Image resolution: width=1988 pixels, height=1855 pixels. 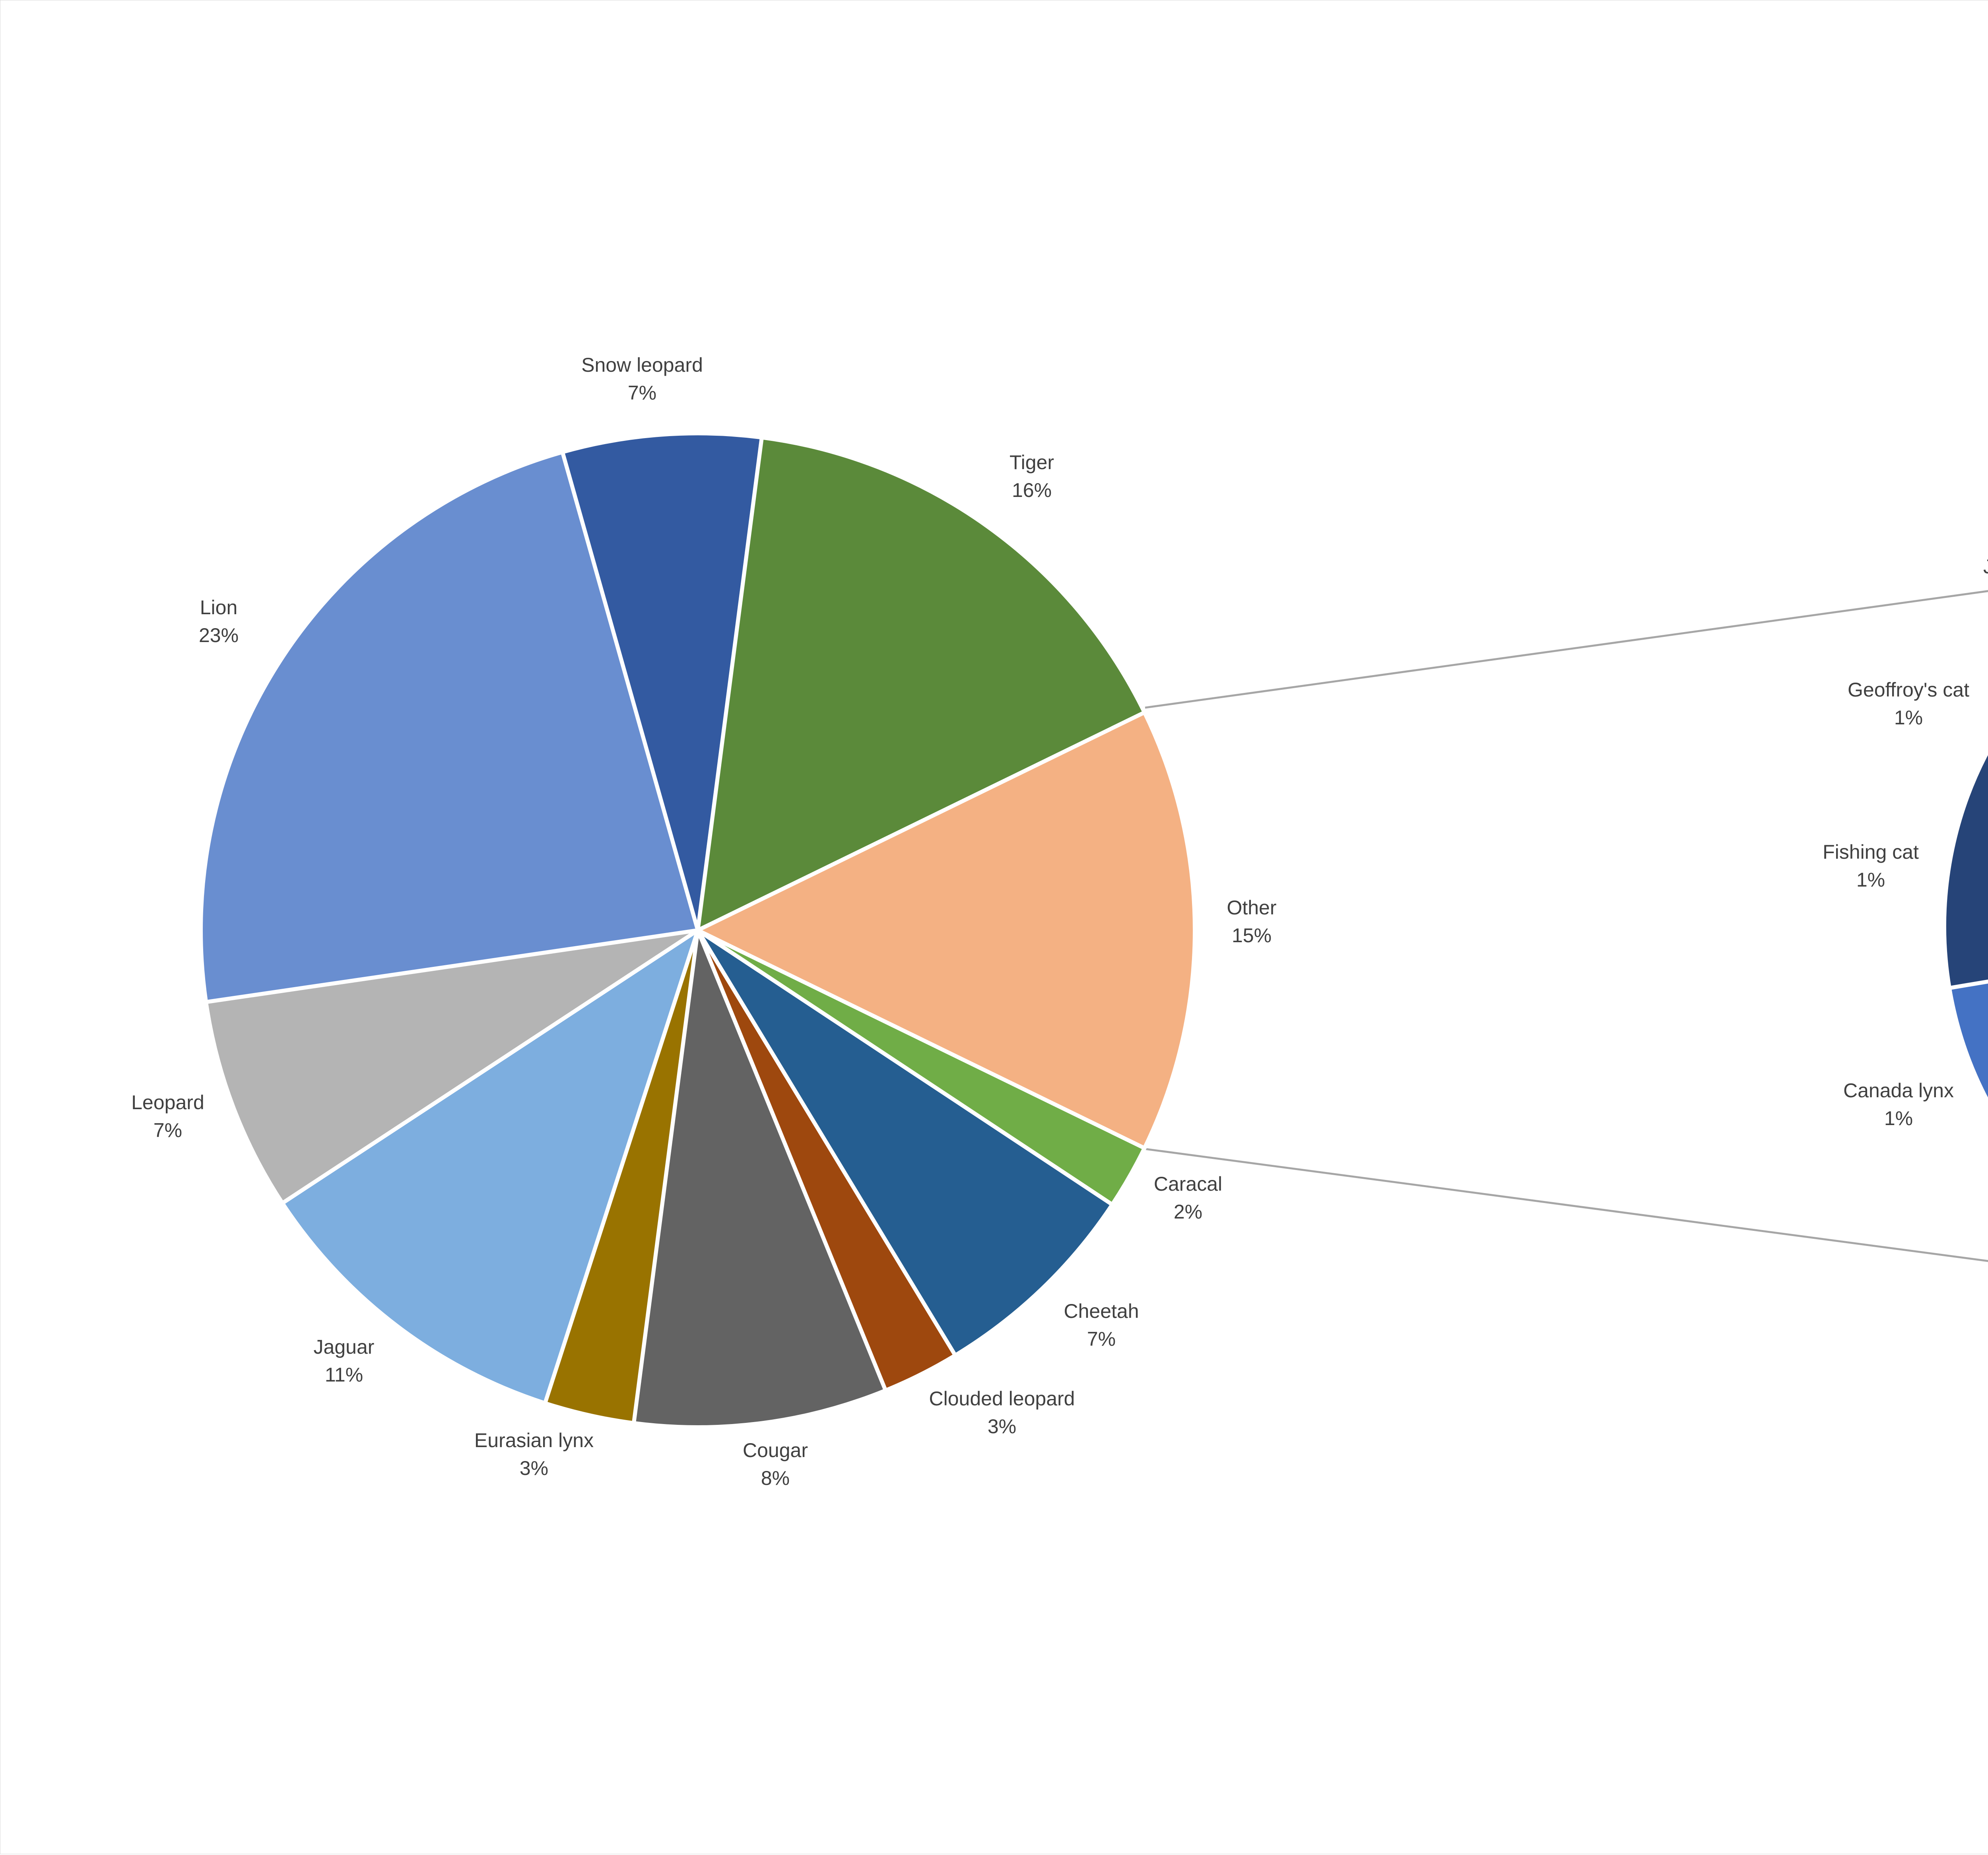 I want to click on data-label-snow-leopard: Snow leopard 7%, so click(x=642, y=379).